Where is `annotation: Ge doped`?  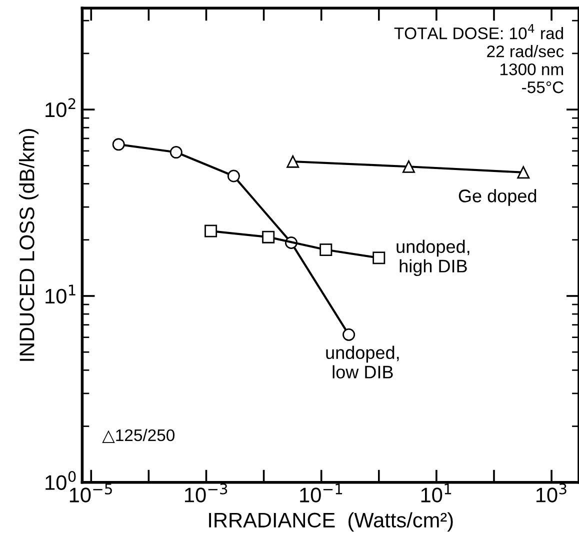 annotation: Ge doped is located at coordinates (497, 197).